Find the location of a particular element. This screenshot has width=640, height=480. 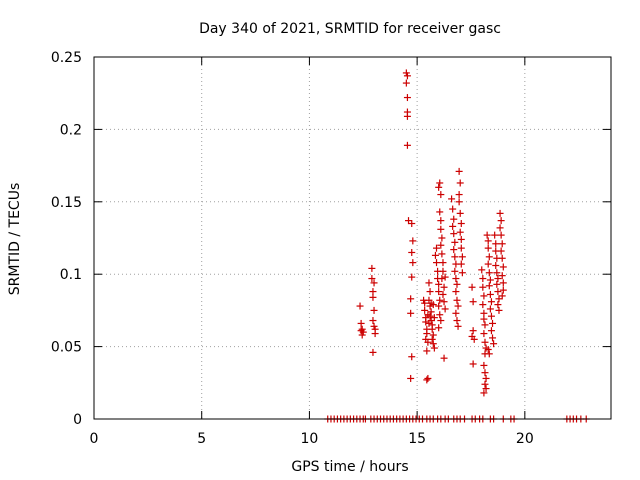

x-axis-label: GPS time / hours is located at coordinates (349, 467).